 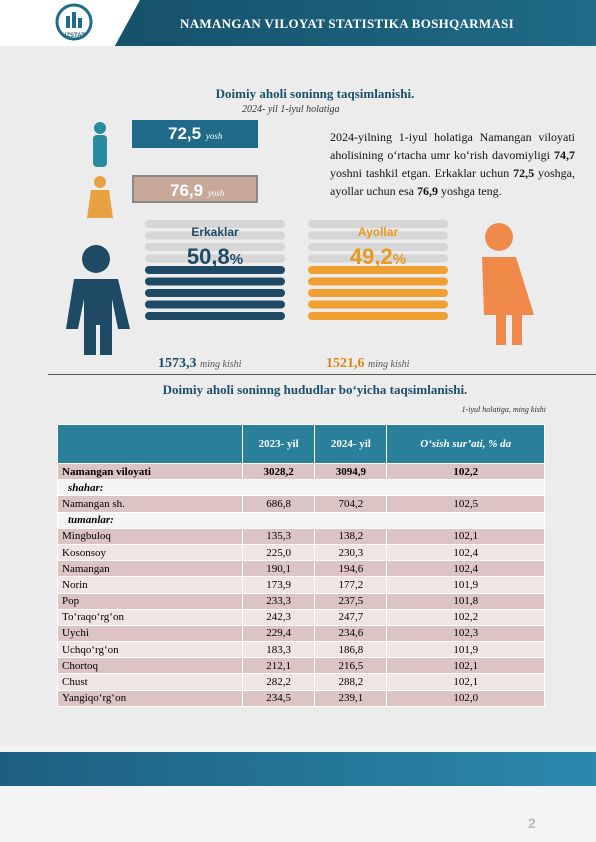 What do you see at coordinates (351, 666) in the screenshot?
I see `cell: 216,5` at bounding box center [351, 666].